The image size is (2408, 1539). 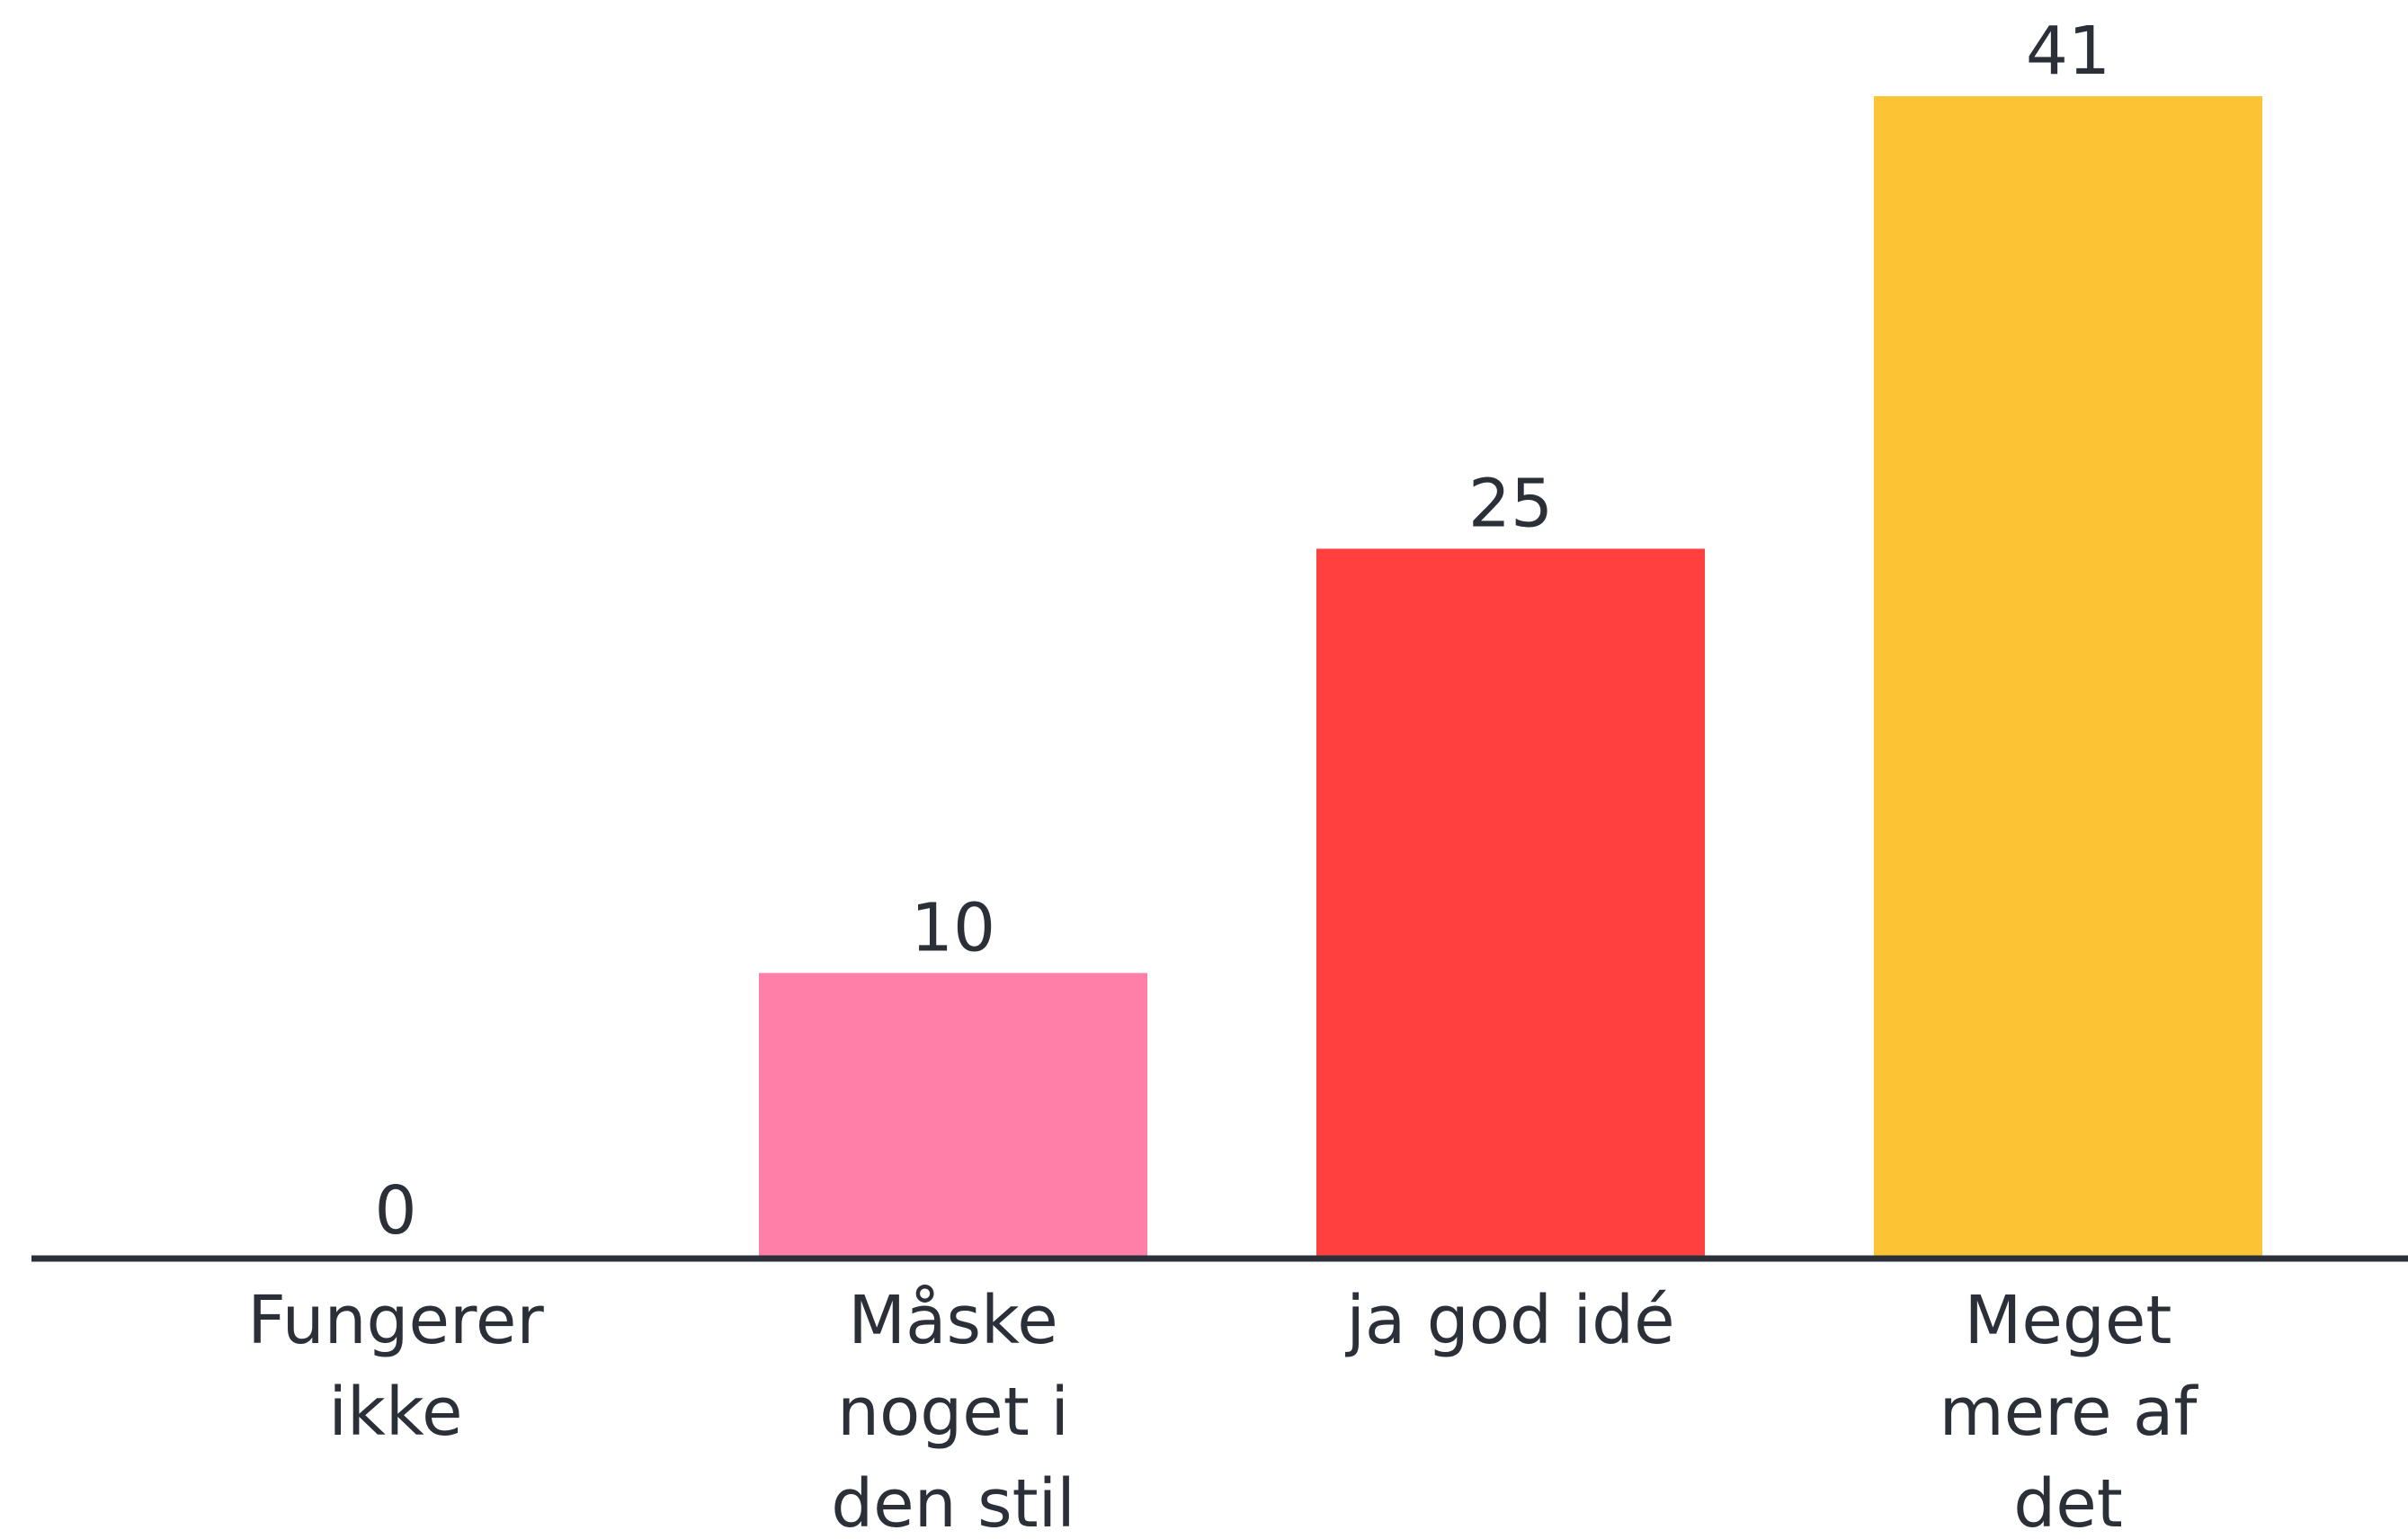 I want to click on category-label-2: Måske noget i den stil, so click(x=953, y=1410).